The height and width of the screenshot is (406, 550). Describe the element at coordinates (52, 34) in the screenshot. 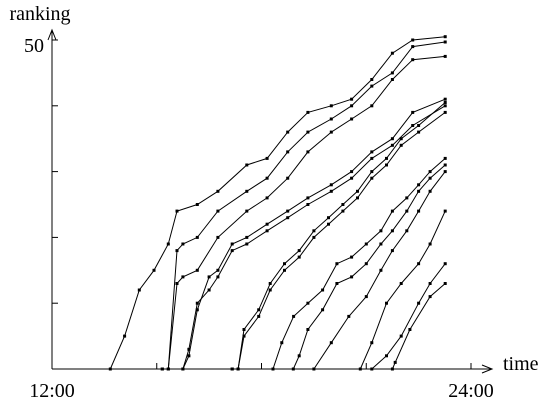

I see `y-axis-arrow-icon` at that location.